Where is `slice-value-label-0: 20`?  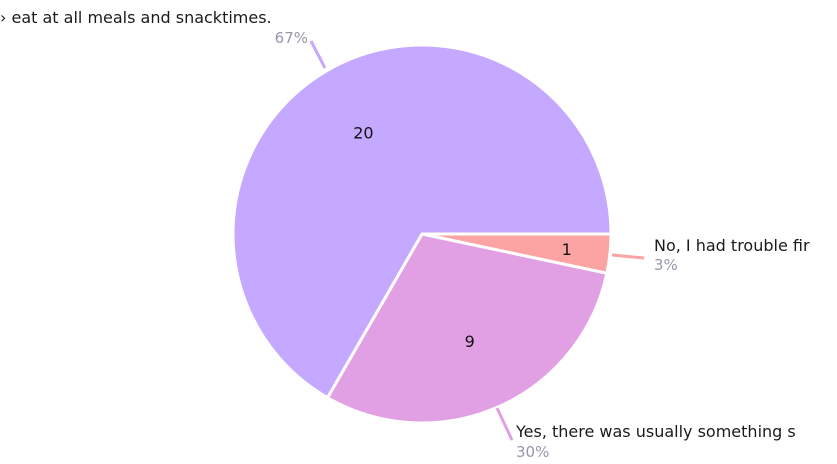
slice-value-label-0: 20 is located at coordinates (363, 133).